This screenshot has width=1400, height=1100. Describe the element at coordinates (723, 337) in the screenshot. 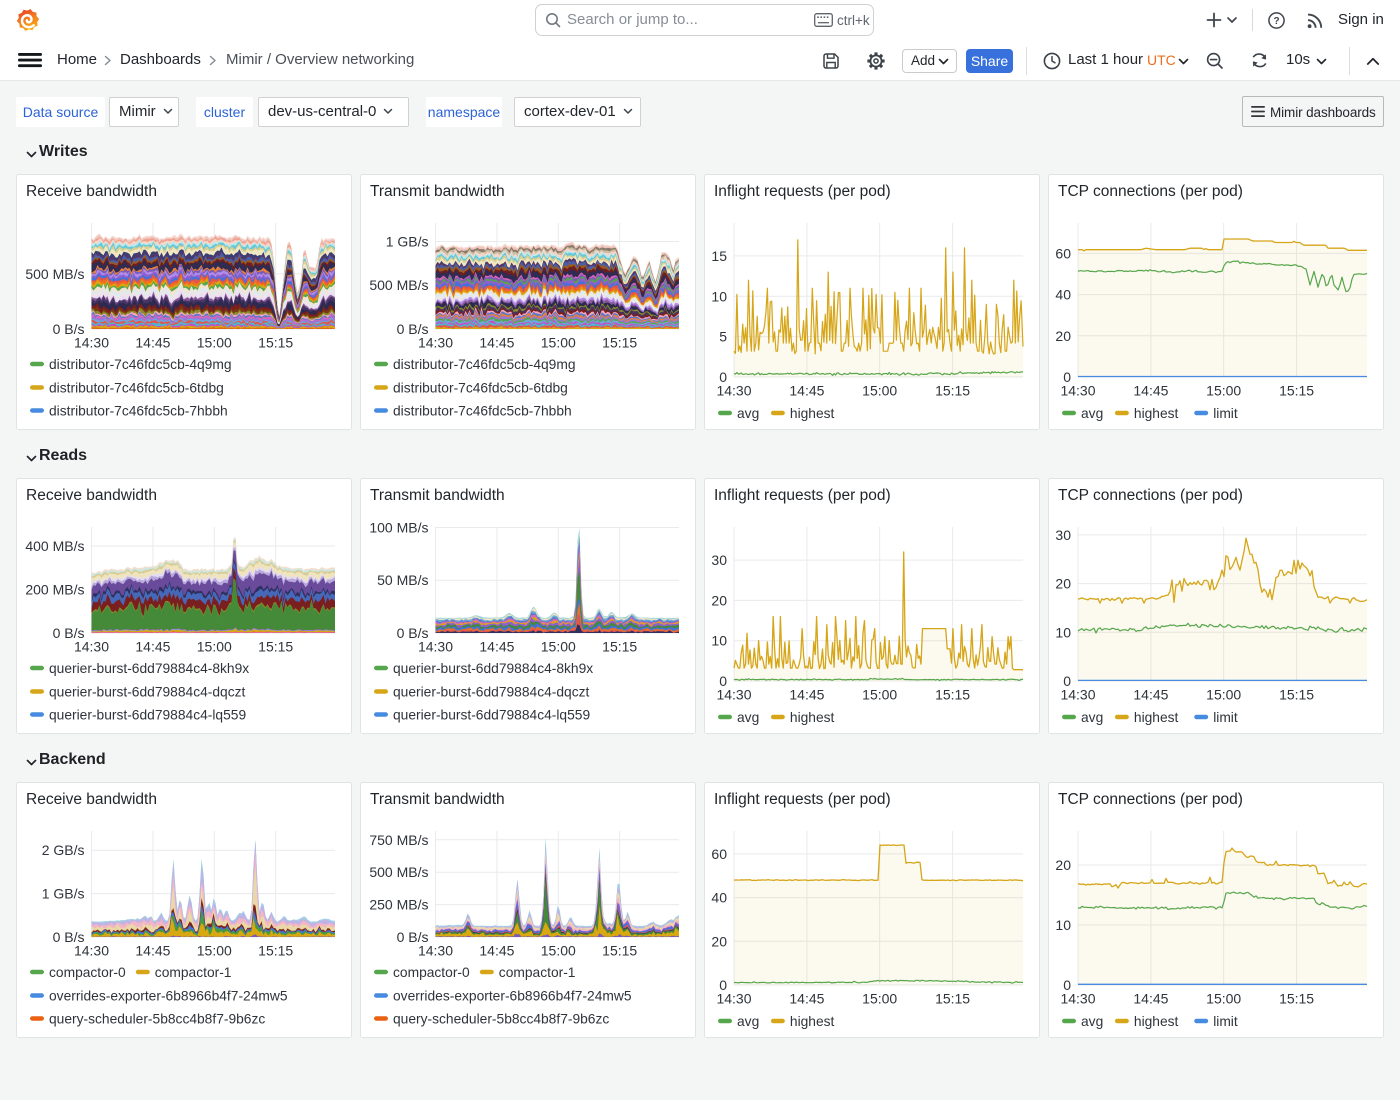

I see `svg-text: 5` at that location.